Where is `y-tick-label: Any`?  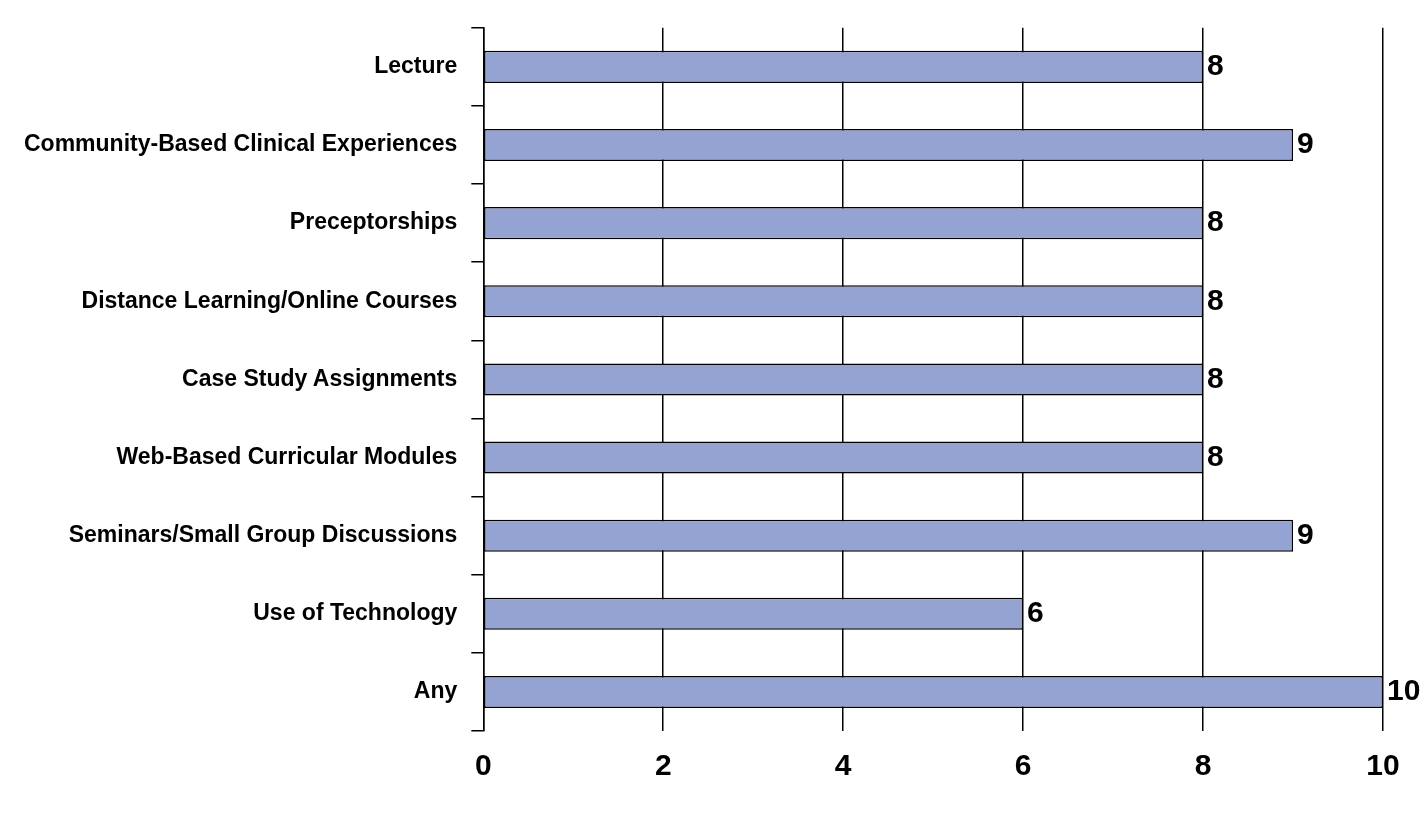
y-tick-label: Any is located at coordinates (435, 690).